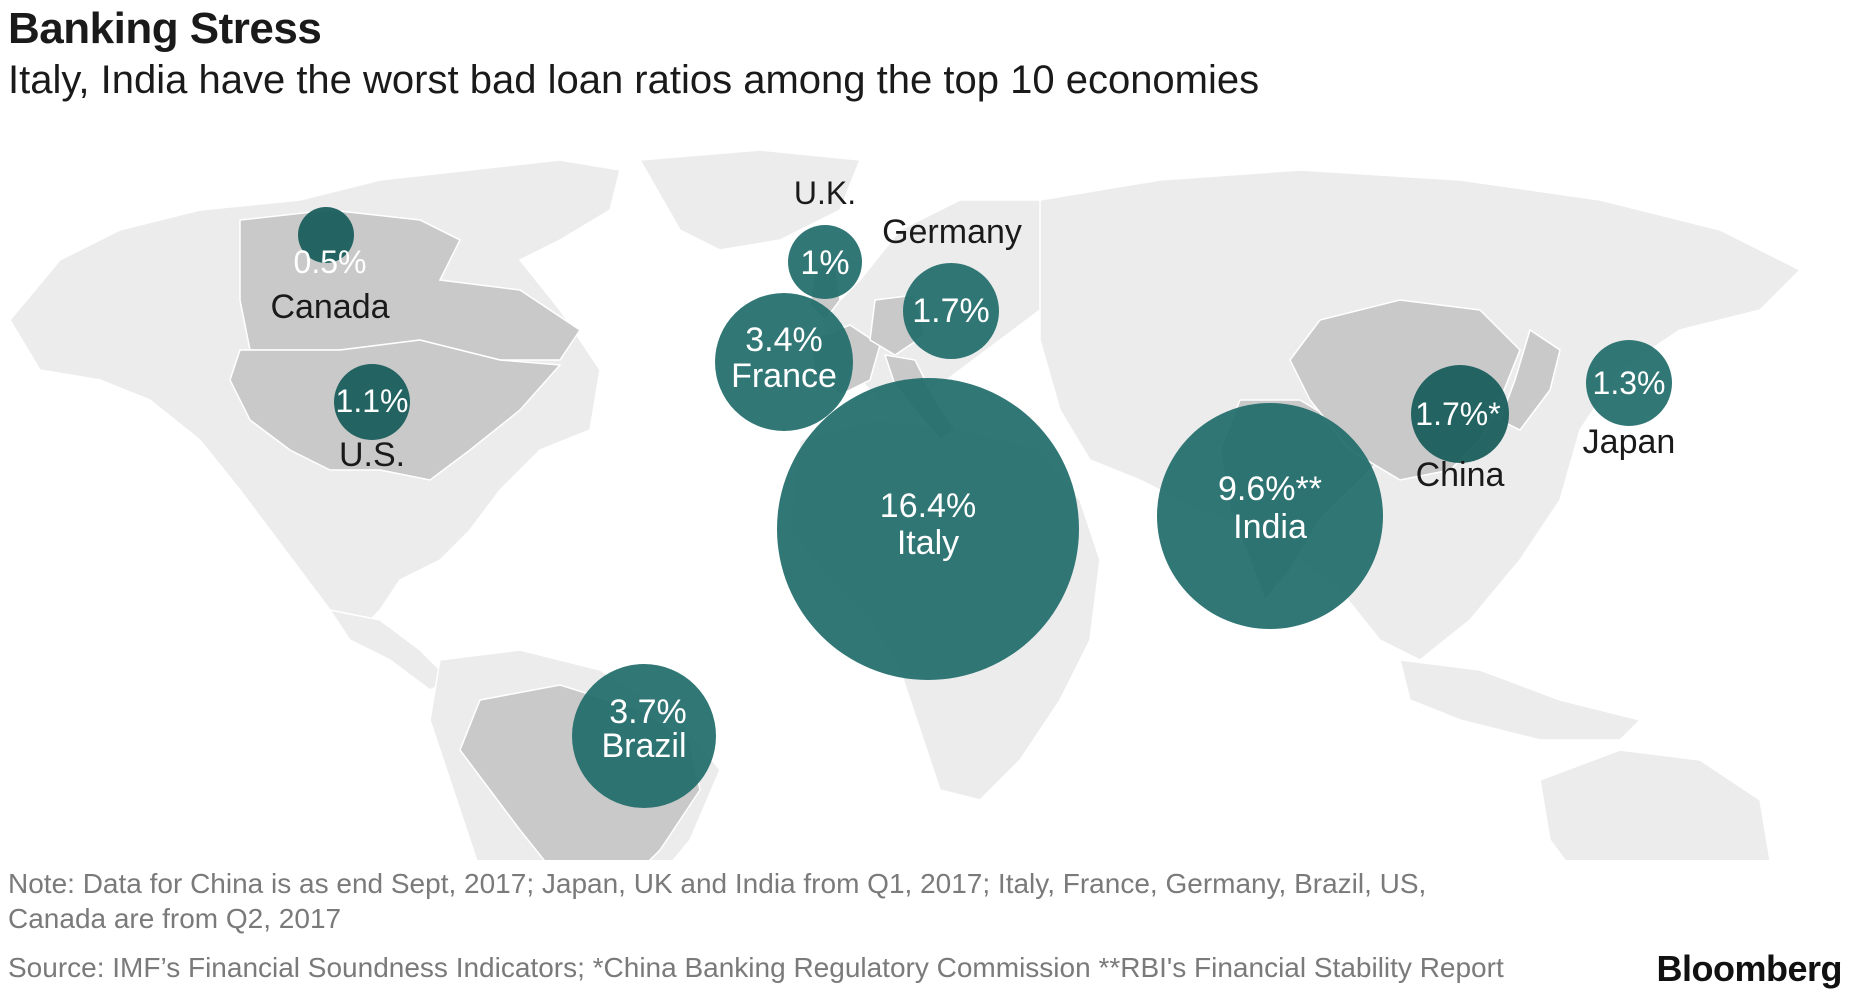 The height and width of the screenshot is (1000, 1850). What do you see at coordinates (330, 262) in the screenshot?
I see `value-label-canada: 0.5%` at bounding box center [330, 262].